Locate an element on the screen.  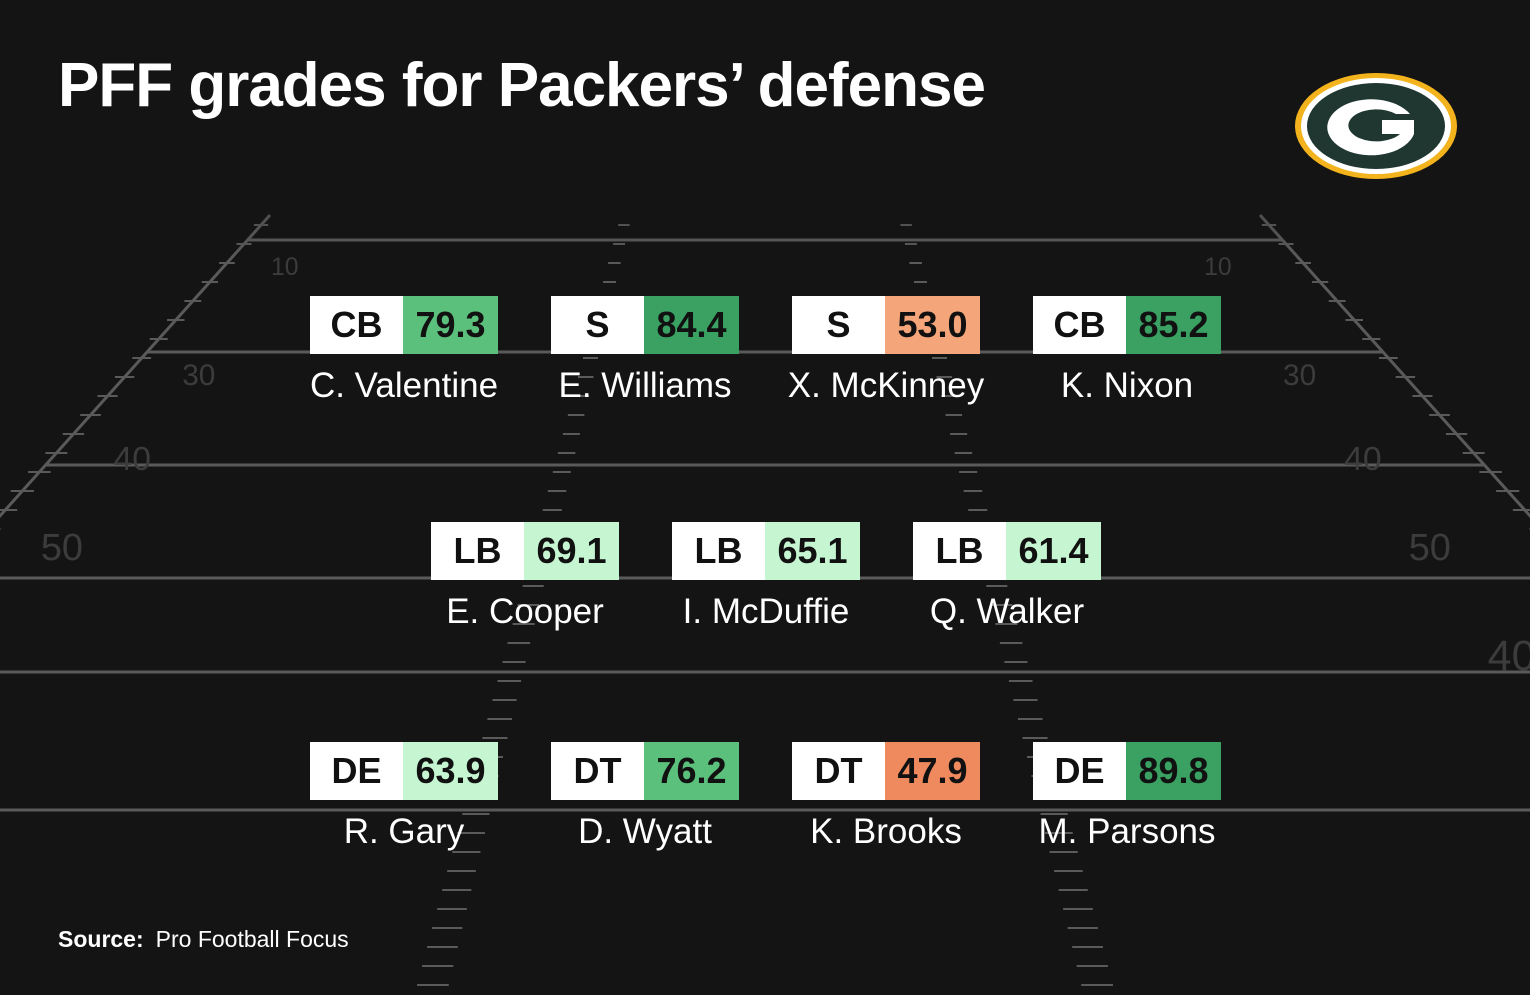
player-name: K. Brooks is located at coordinates (886, 831).